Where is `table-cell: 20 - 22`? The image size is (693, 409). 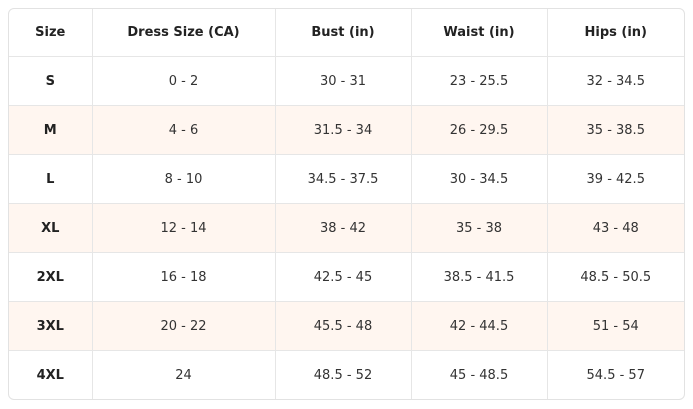
table-cell: 20 - 22 is located at coordinates (184, 326).